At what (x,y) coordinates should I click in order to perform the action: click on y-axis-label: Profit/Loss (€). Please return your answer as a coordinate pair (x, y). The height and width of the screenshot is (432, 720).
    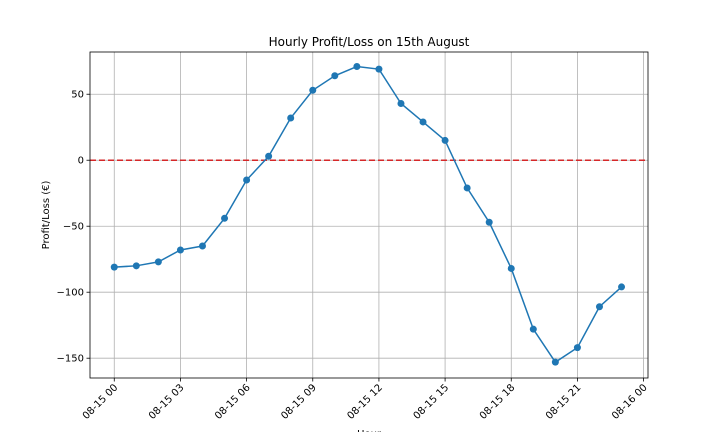
    Looking at the image, I should click on (46, 215).